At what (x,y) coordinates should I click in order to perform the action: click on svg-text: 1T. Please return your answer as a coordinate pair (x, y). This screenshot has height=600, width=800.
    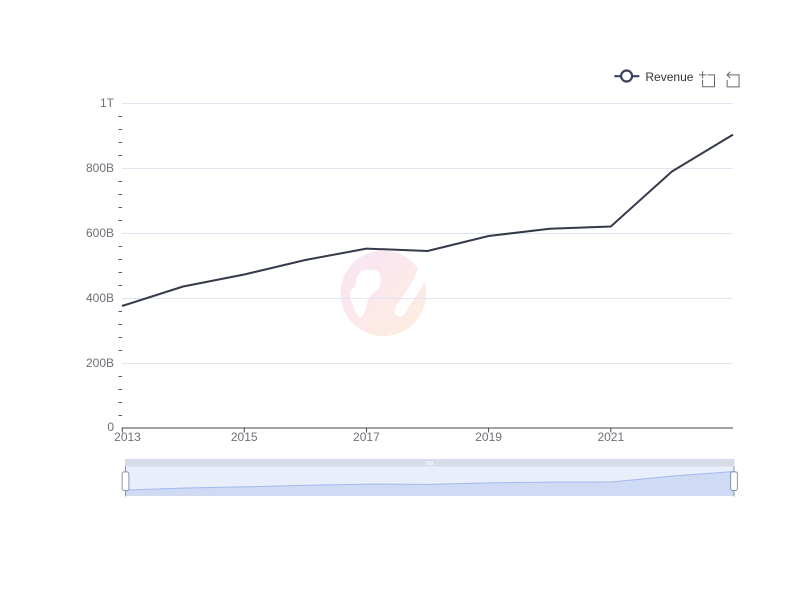
    Looking at the image, I should click on (107, 103).